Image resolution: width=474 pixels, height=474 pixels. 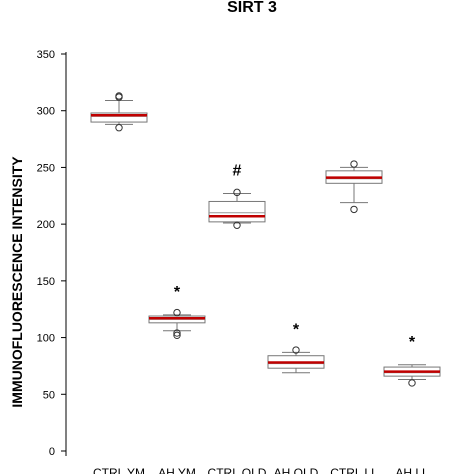 I want to click on y-tick-label: 150, so click(x=46, y=282).